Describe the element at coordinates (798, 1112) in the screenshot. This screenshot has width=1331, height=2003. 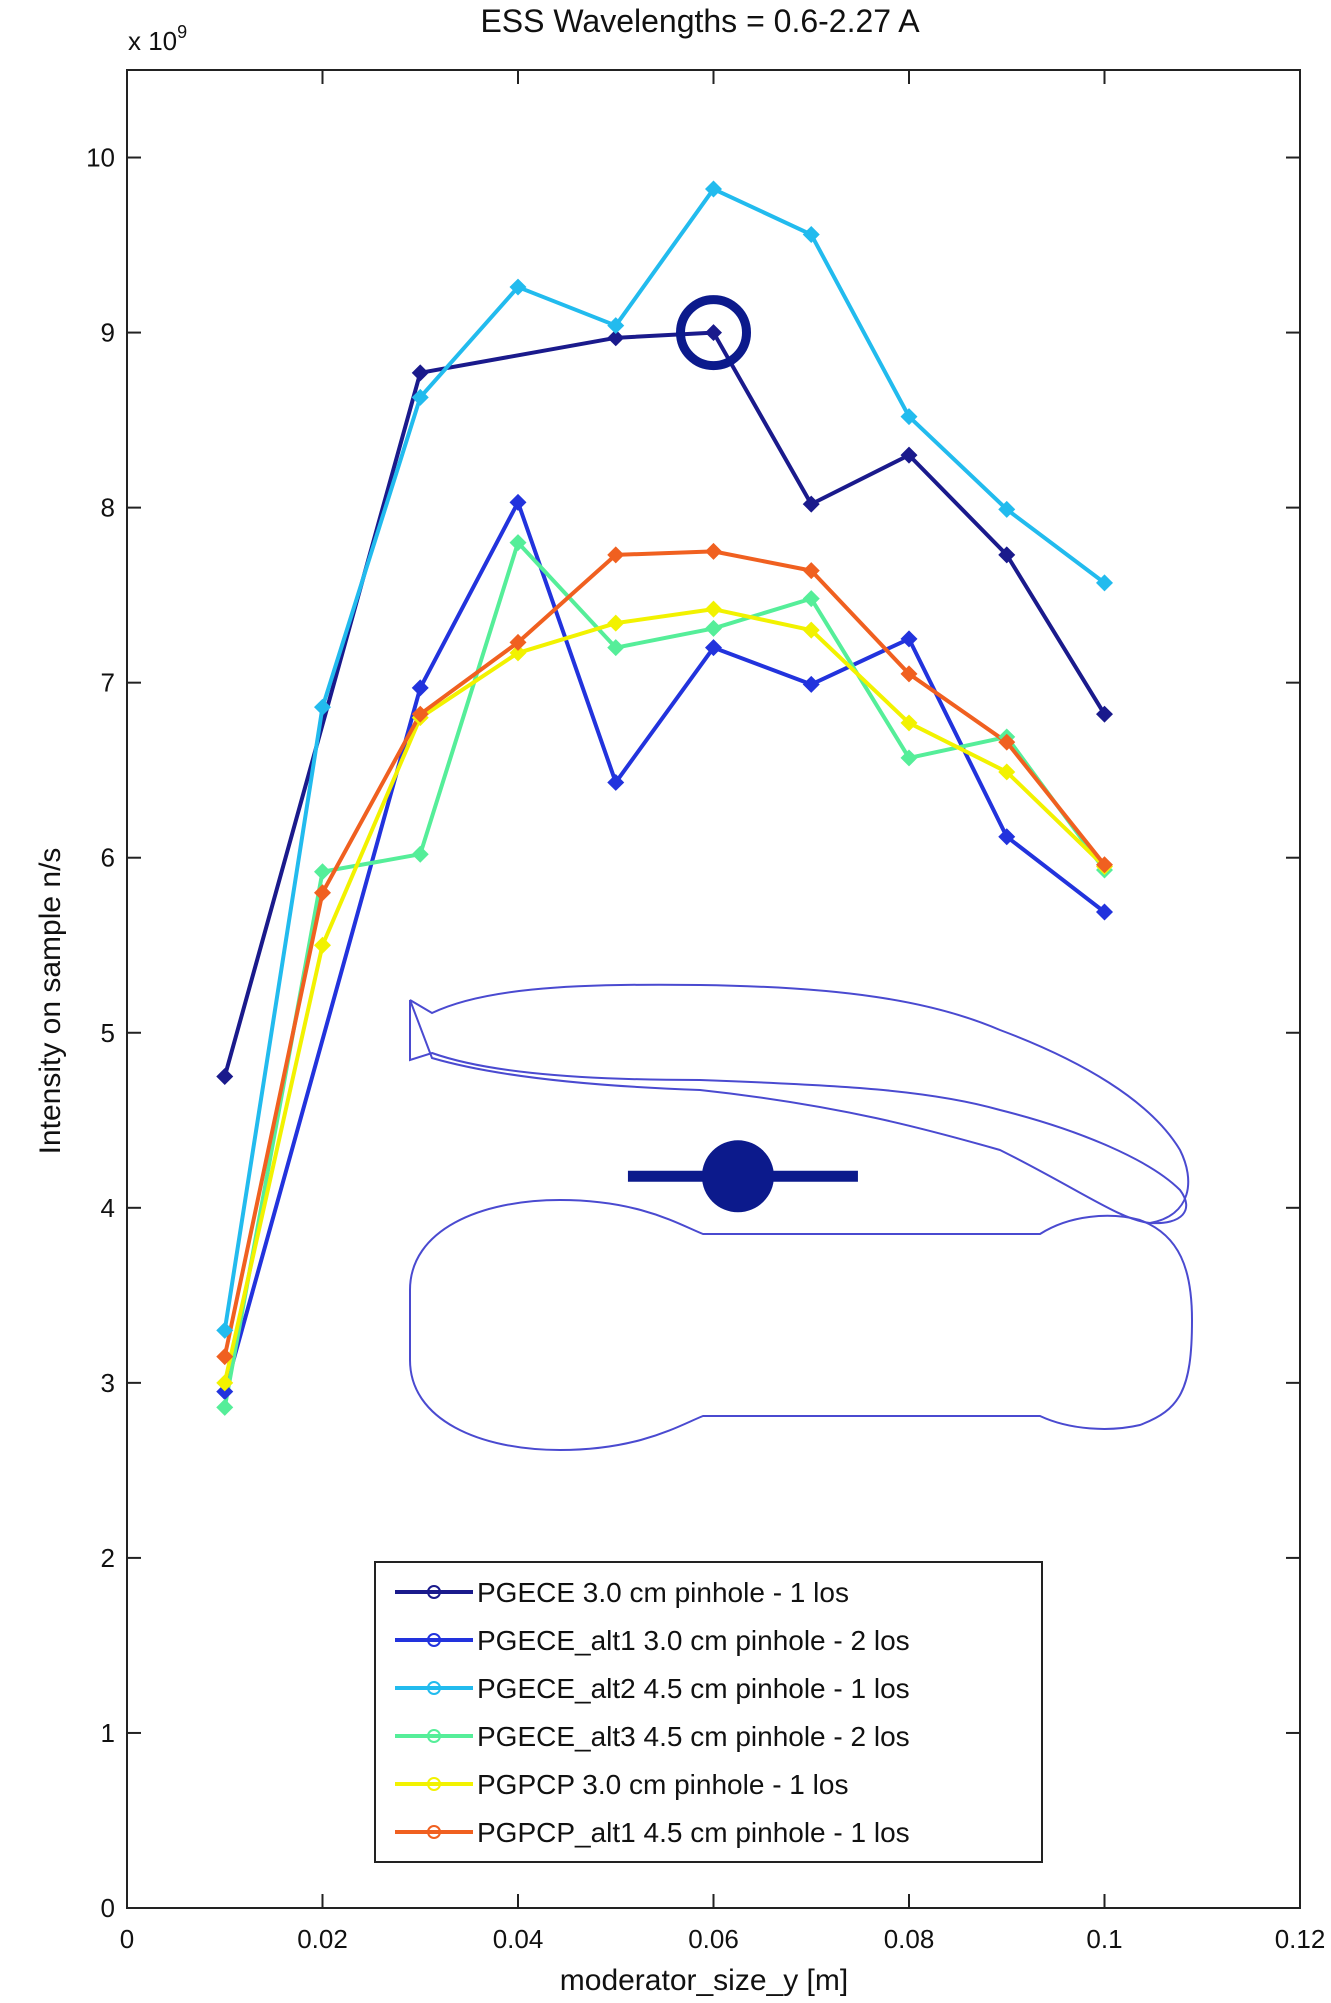
I see `moderator-top-outline` at that location.